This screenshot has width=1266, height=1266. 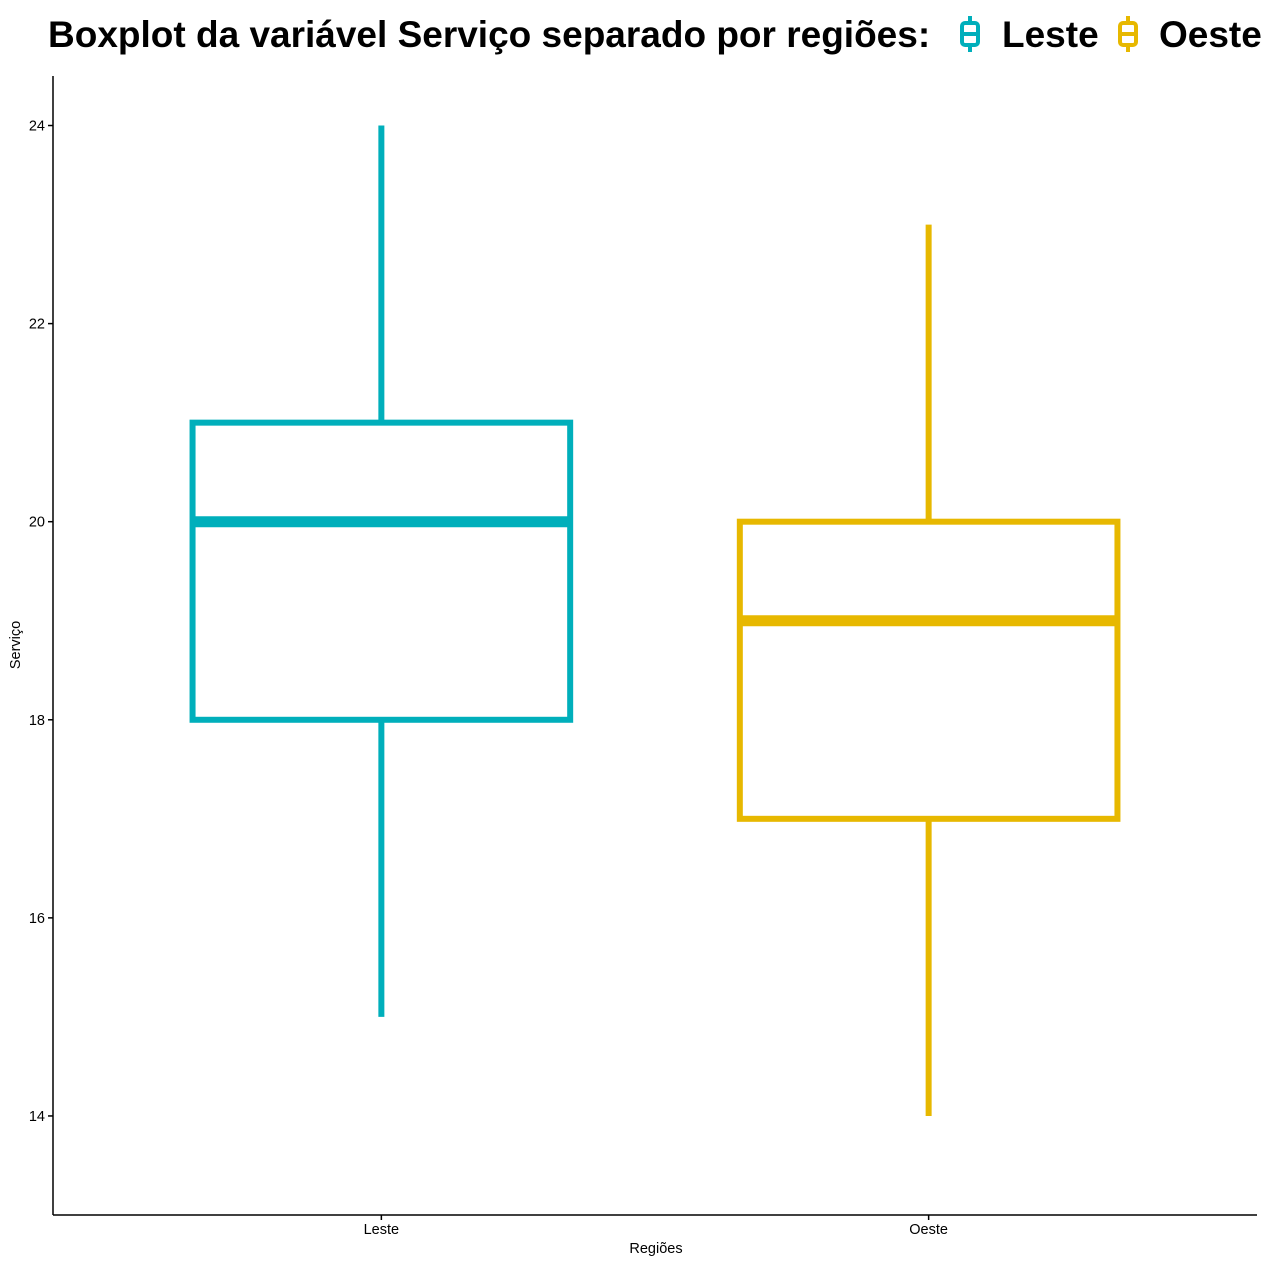 I want to click on legend-key-leste, so click(x=970, y=34).